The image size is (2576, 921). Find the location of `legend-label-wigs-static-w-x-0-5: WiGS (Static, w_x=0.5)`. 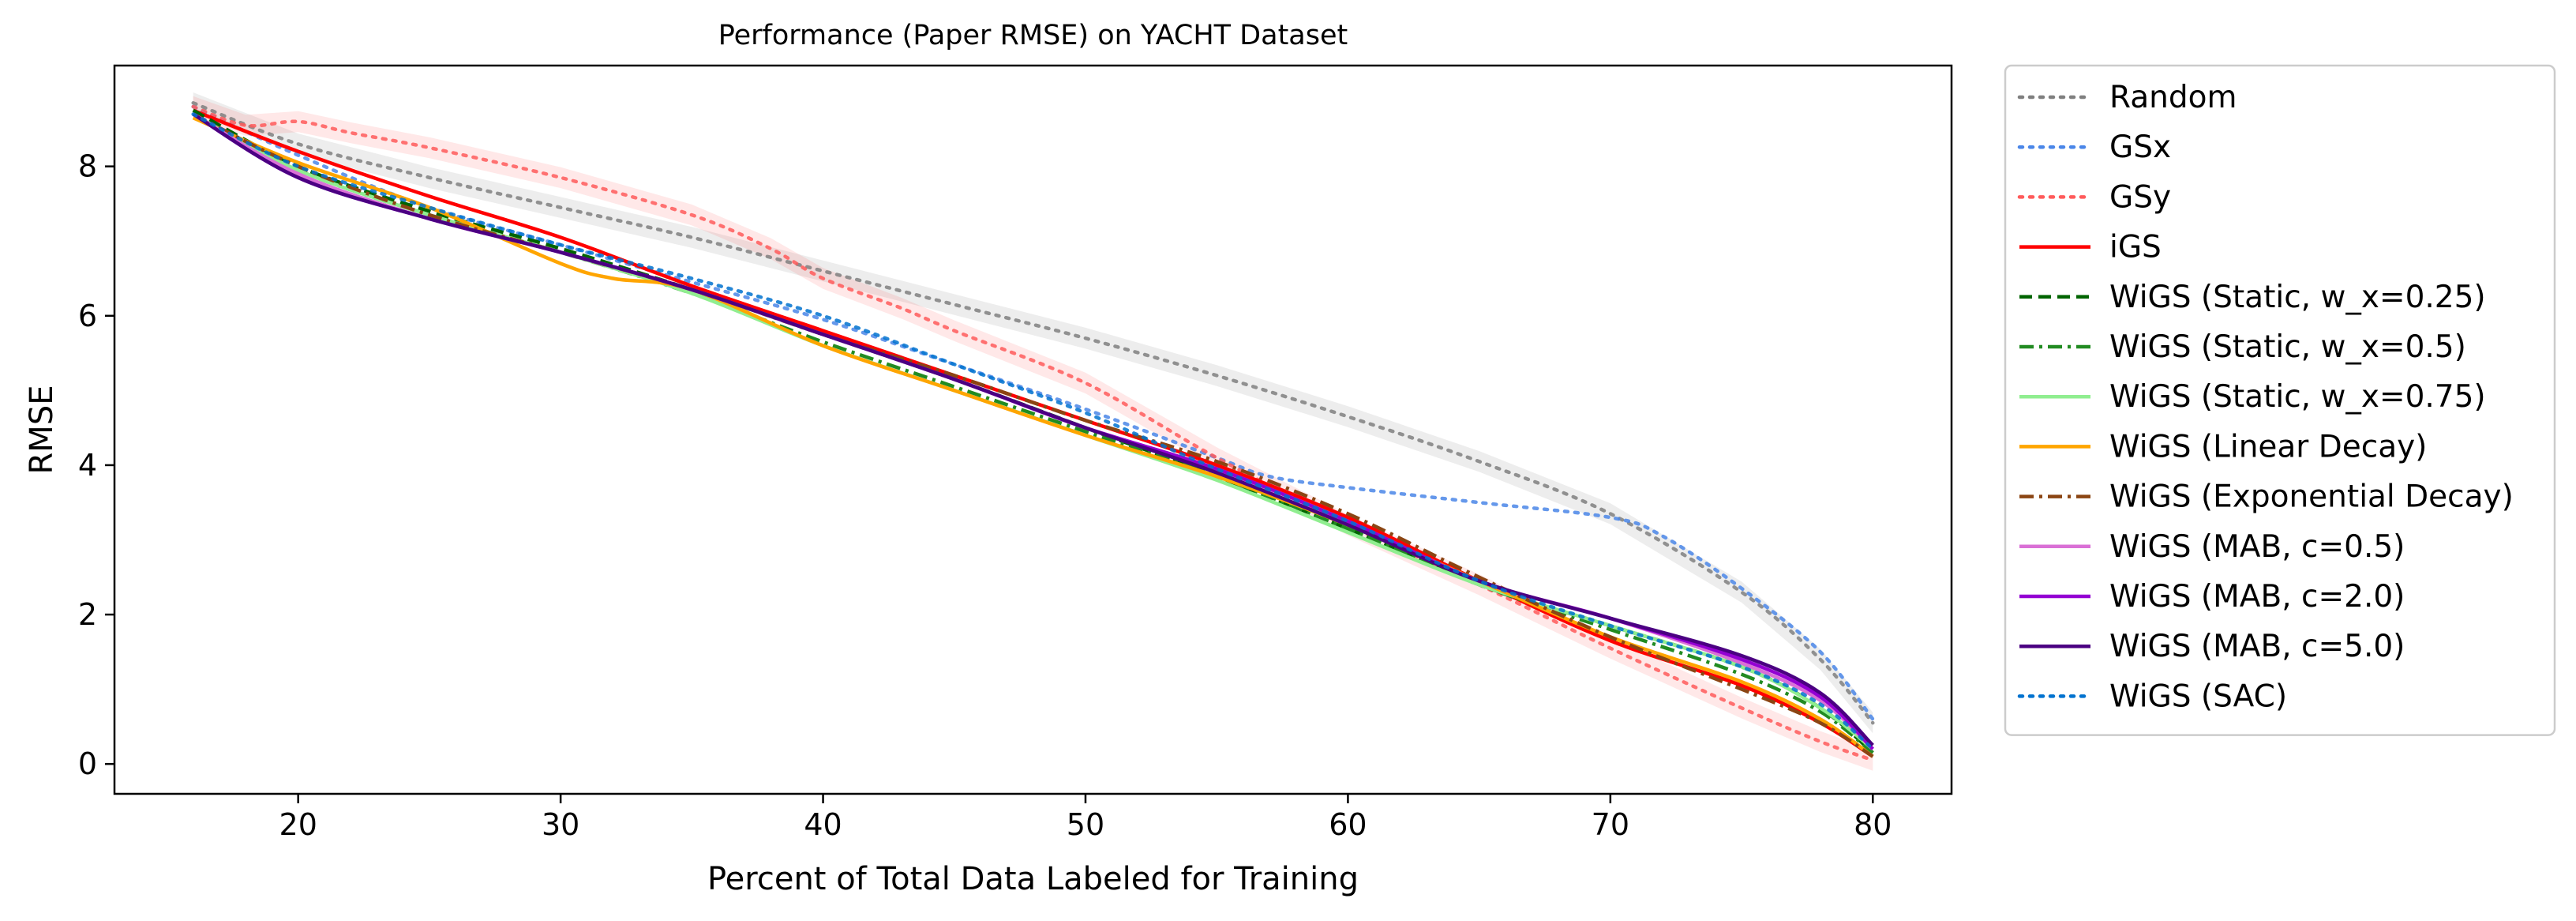

legend-label-wigs-static-w-x-0-5: WiGS (Static, w_x=0.5) is located at coordinates (2287, 347).